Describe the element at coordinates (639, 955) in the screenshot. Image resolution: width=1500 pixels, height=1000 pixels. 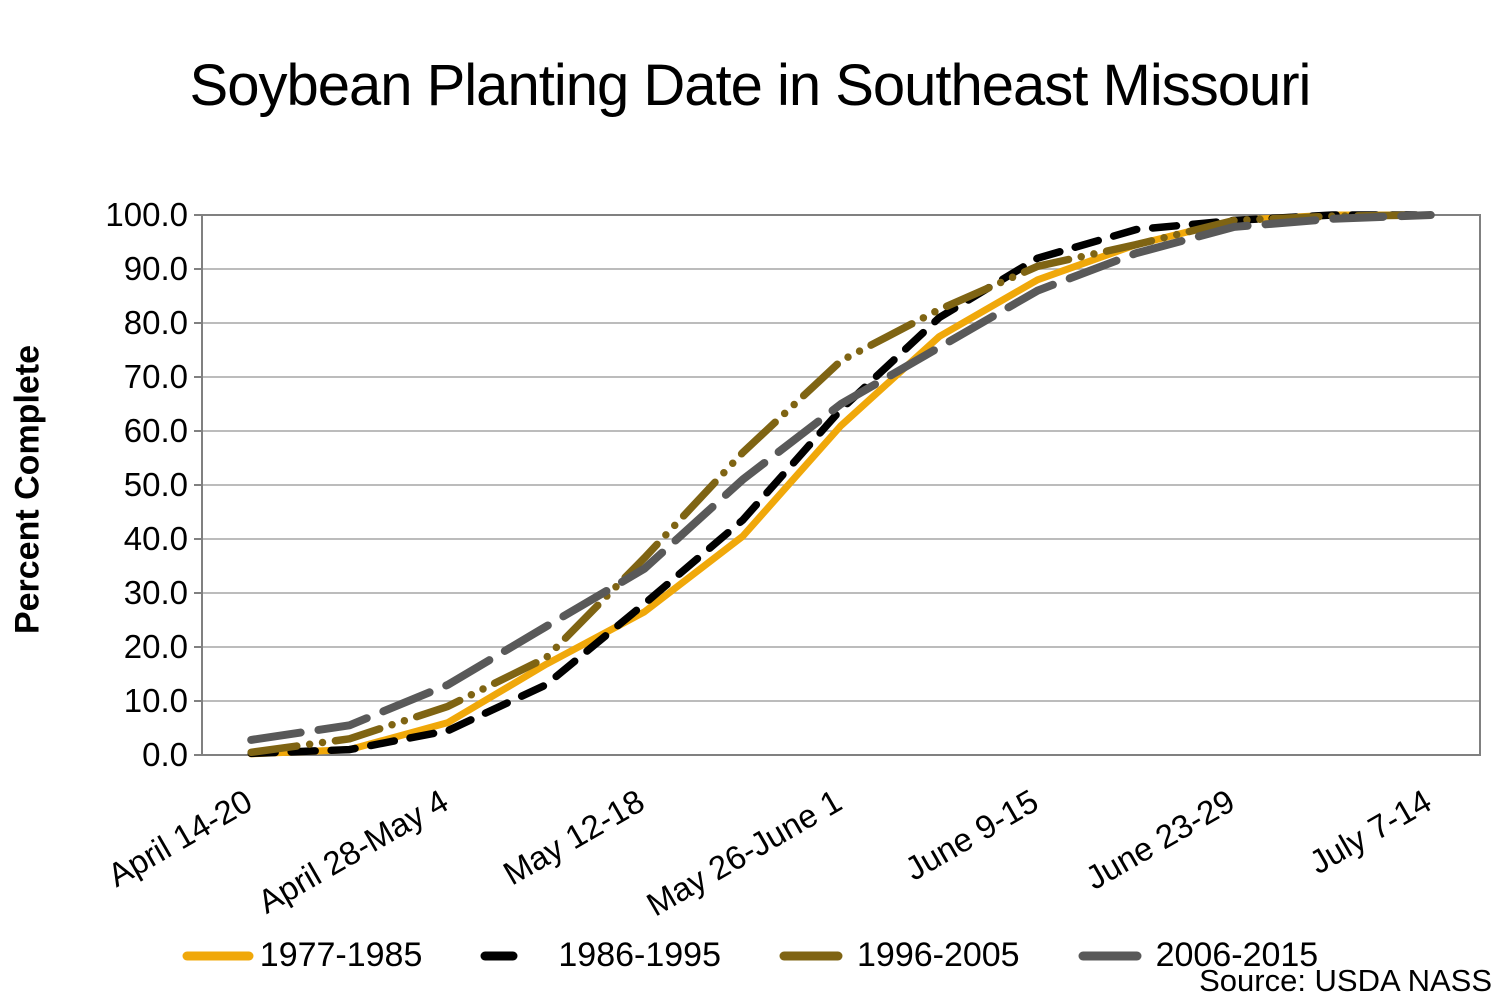
I see `legend-label: 1986-1995` at that location.